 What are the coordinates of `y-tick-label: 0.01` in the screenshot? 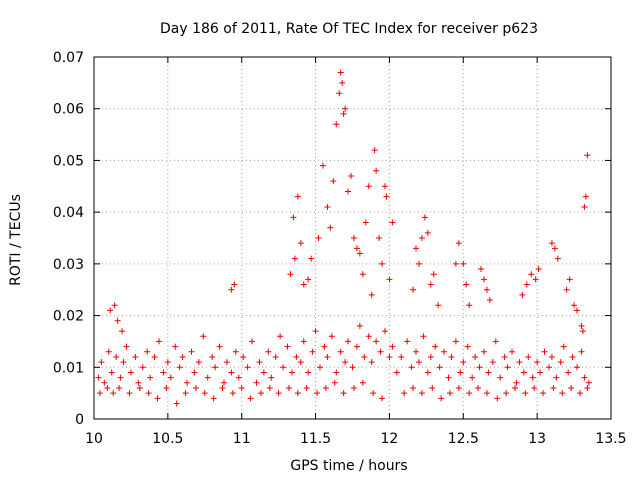 It's located at (68, 368).